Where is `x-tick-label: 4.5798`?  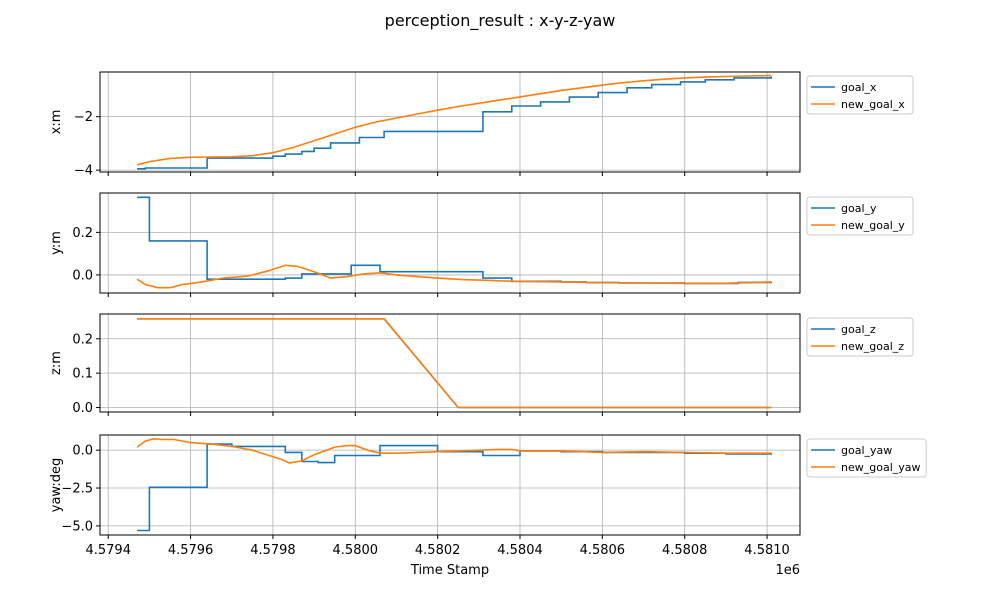
x-tick-label: 4.5798 is located at coordinates (273, 550).